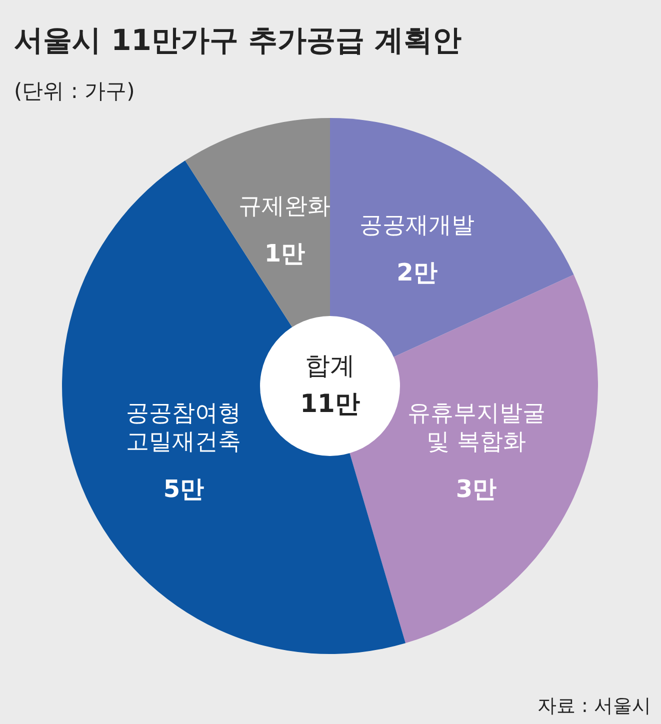 The width and height of the screenshot is (661, 724). Describe the element at coordinates (183, 488) in the screenshot. I see `data-label: 5만` at that location.